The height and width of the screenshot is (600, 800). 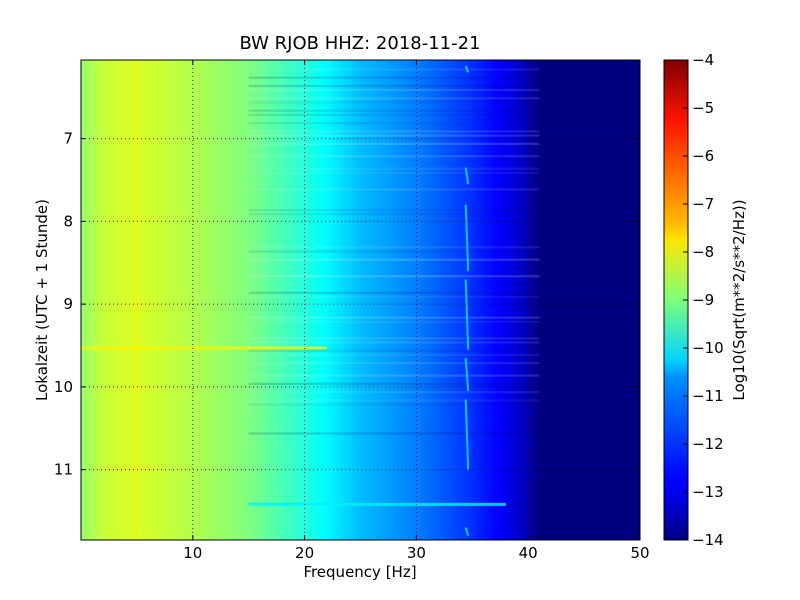 I want to click on colorbar-tick-label: −14, so click(x=708, y=540).